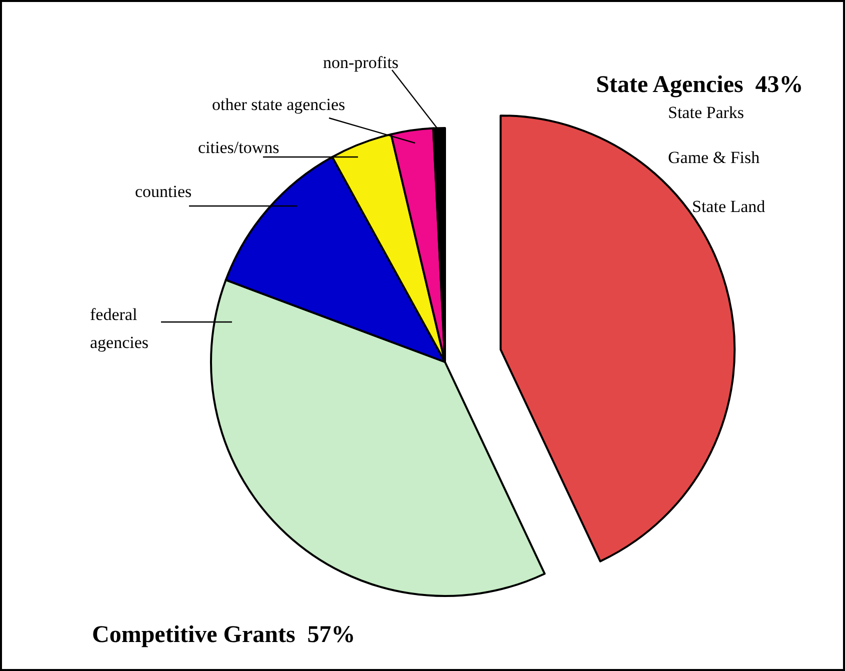  I want to click on text: State Agencies 43%, so click(700, 85).